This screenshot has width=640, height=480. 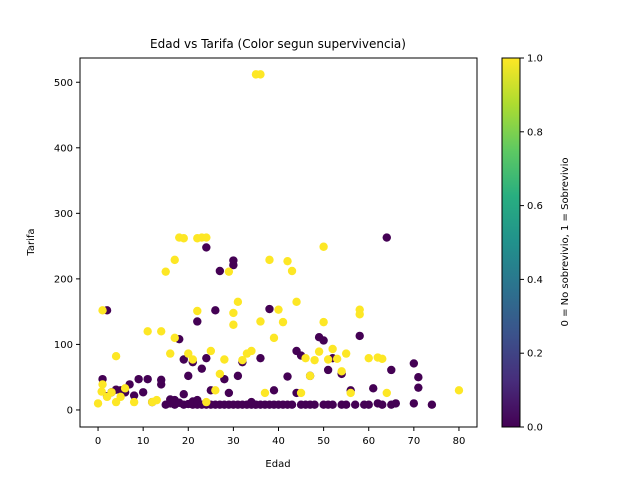 What do you see at coordinates (67, 247) in the screenshot?
I see `y-axis: 0 100 200 300 400 500` at bounding box center [67, 247].